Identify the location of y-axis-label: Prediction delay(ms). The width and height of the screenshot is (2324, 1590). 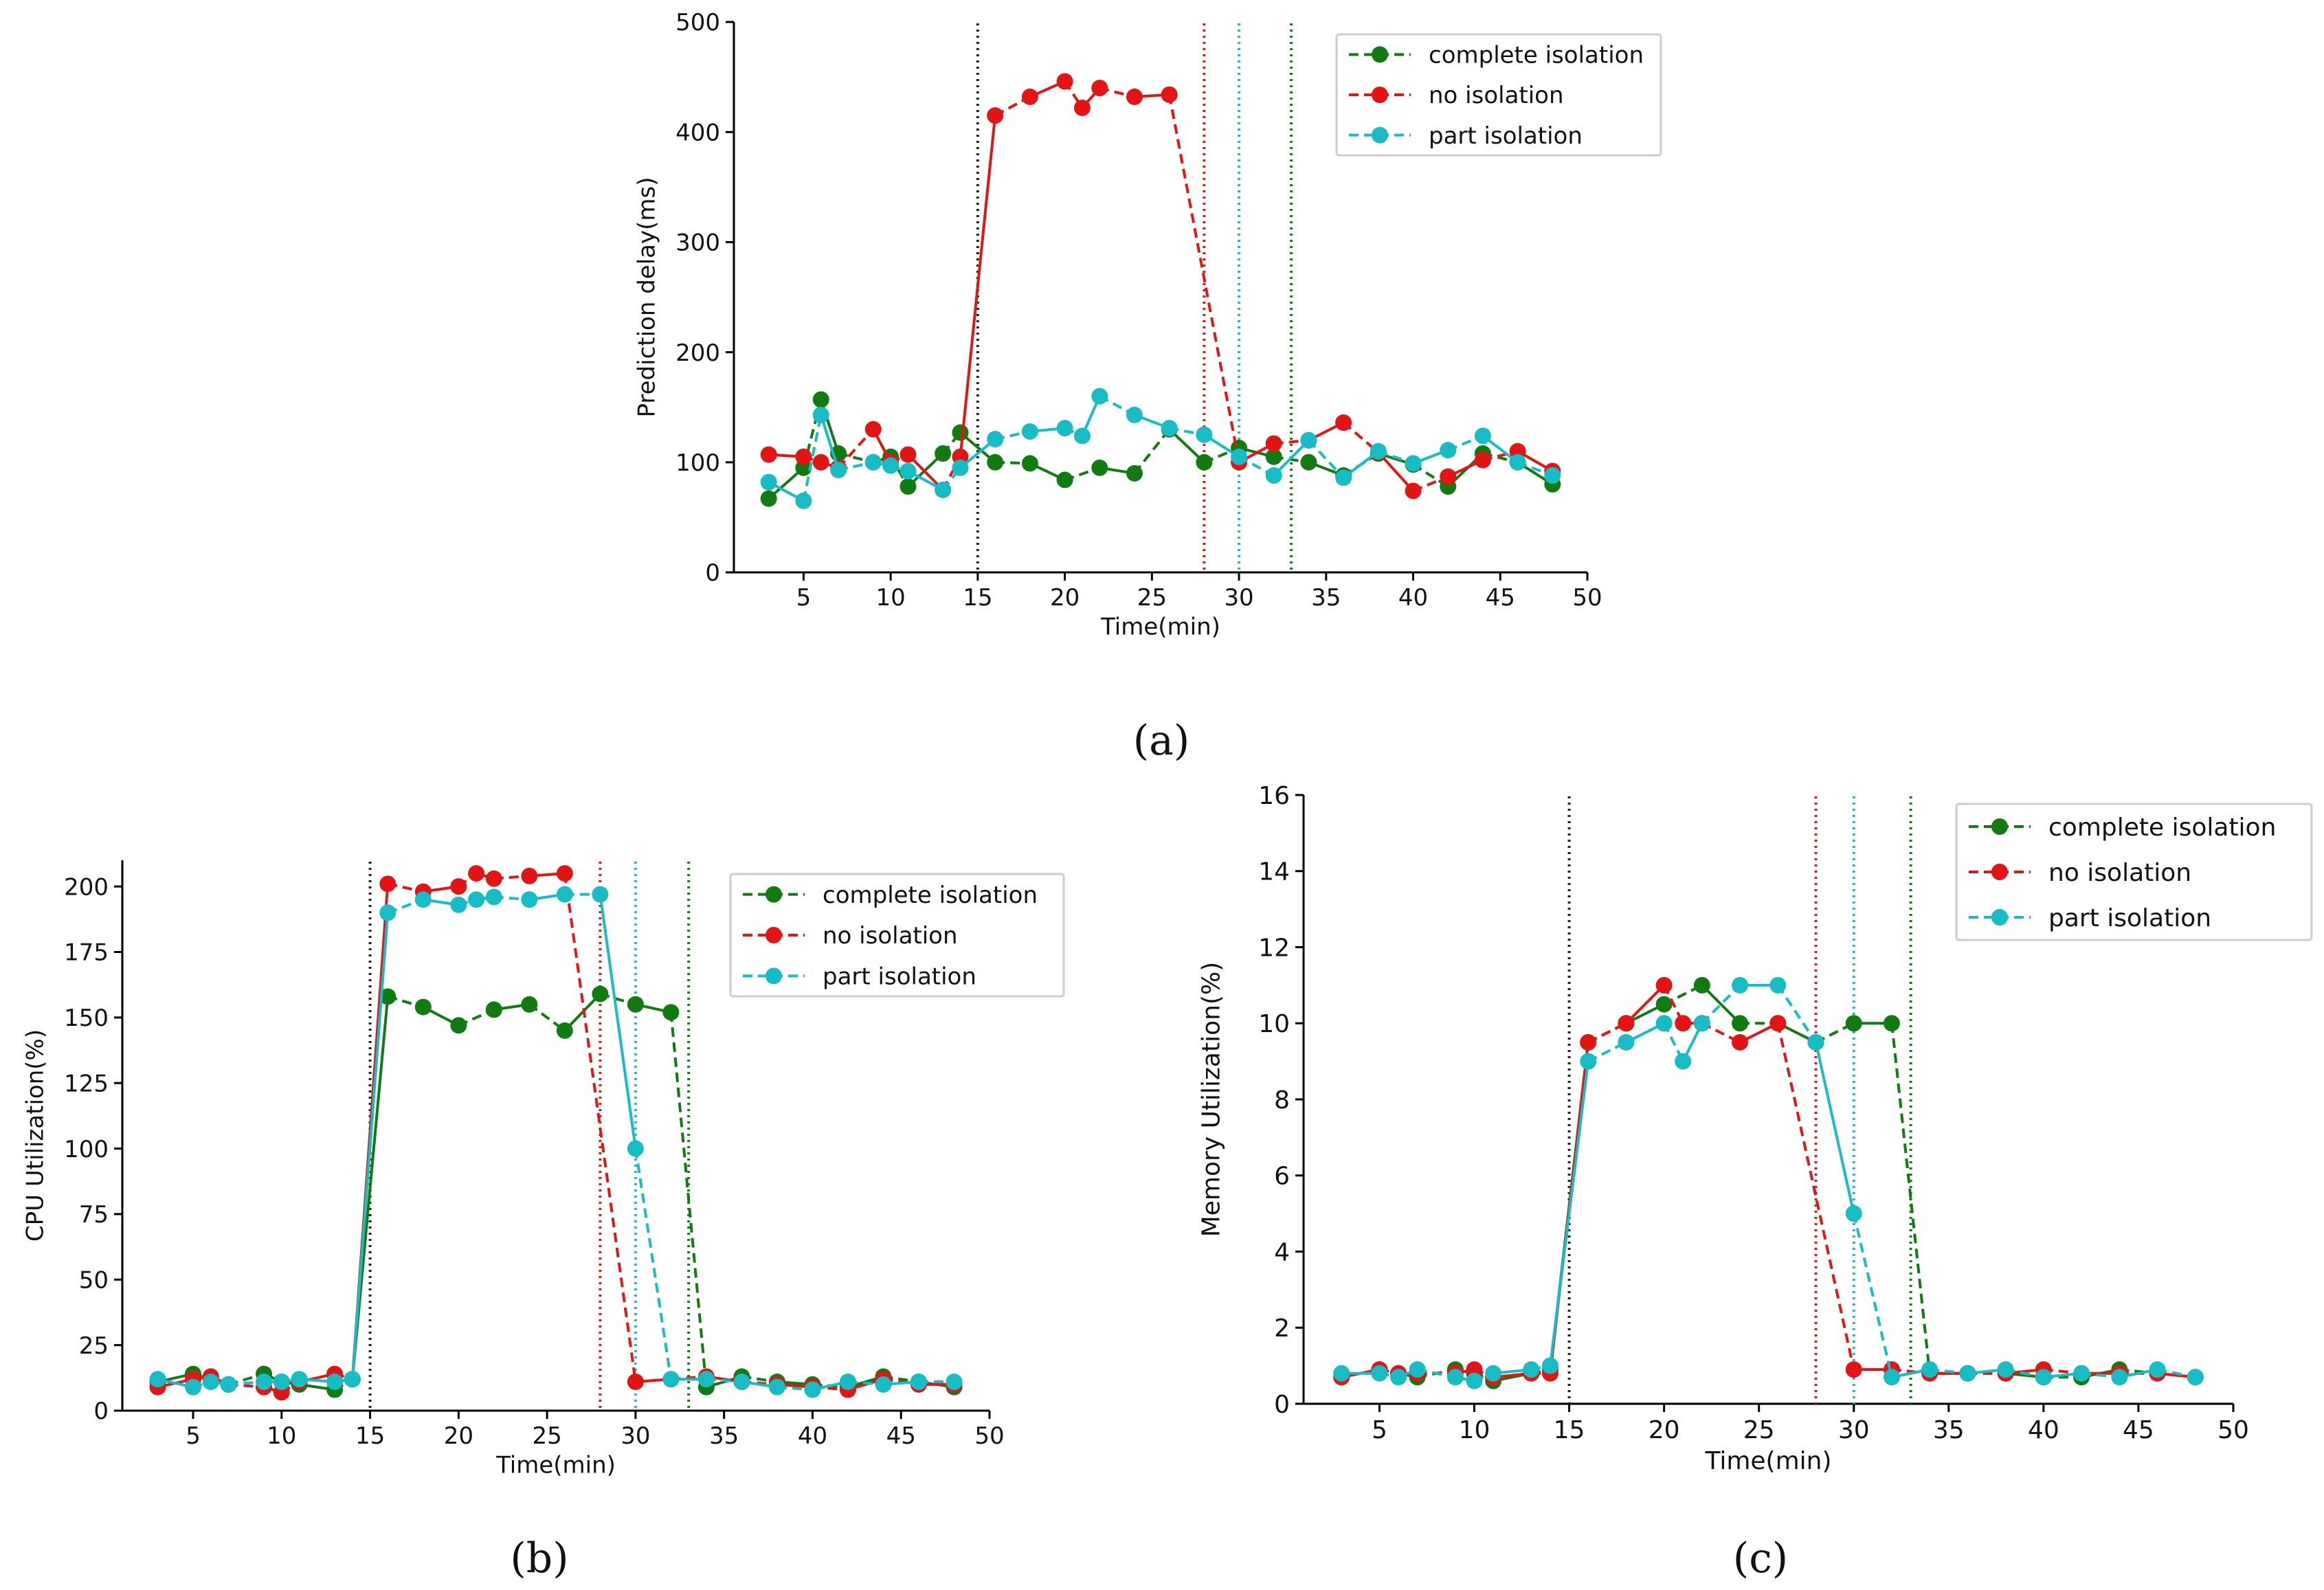
(646, 297).